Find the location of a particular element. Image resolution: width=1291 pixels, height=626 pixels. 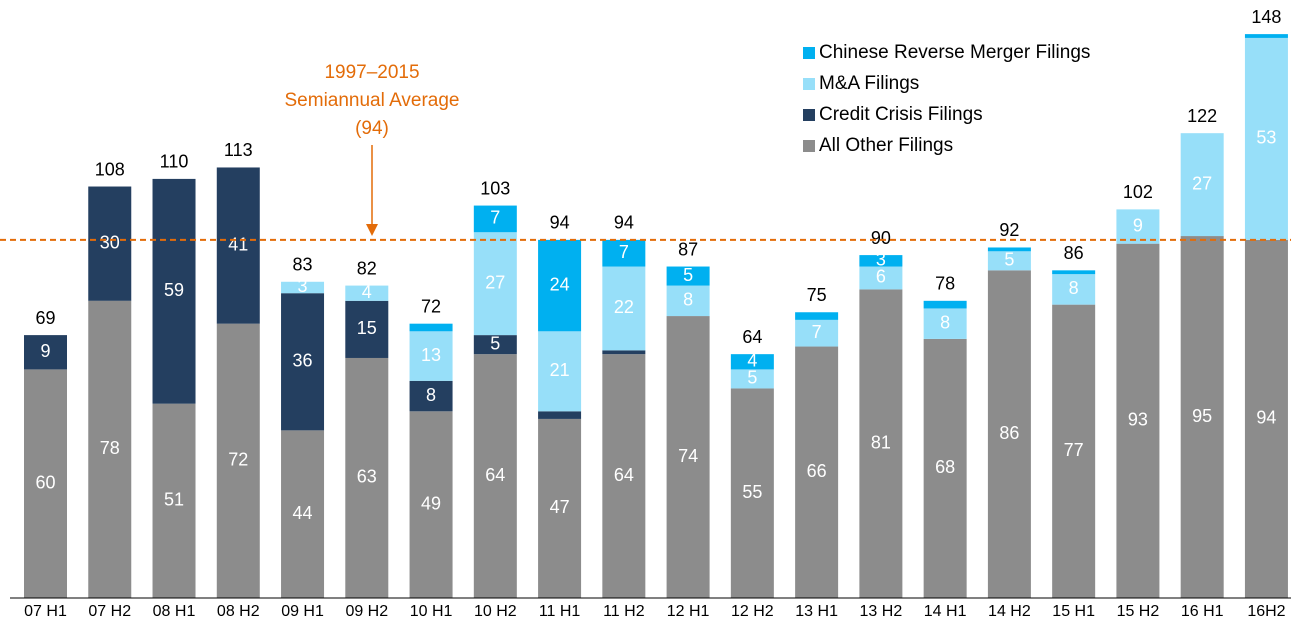

total-label: 87 is located at coordinates (688, 249).